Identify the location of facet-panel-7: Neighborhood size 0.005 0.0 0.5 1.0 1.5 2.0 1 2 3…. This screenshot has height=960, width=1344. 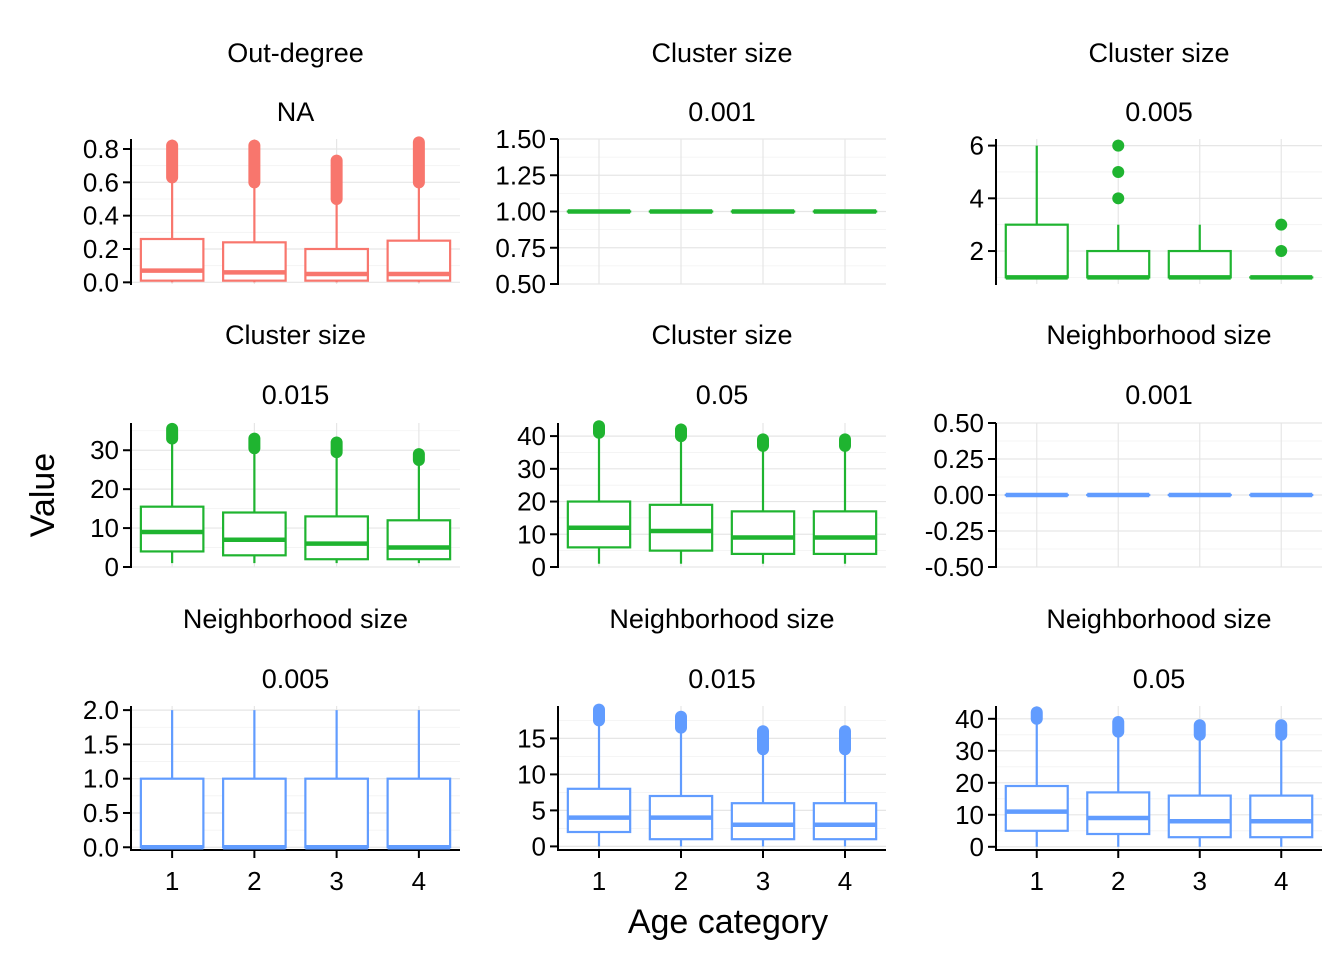
(271, 750).